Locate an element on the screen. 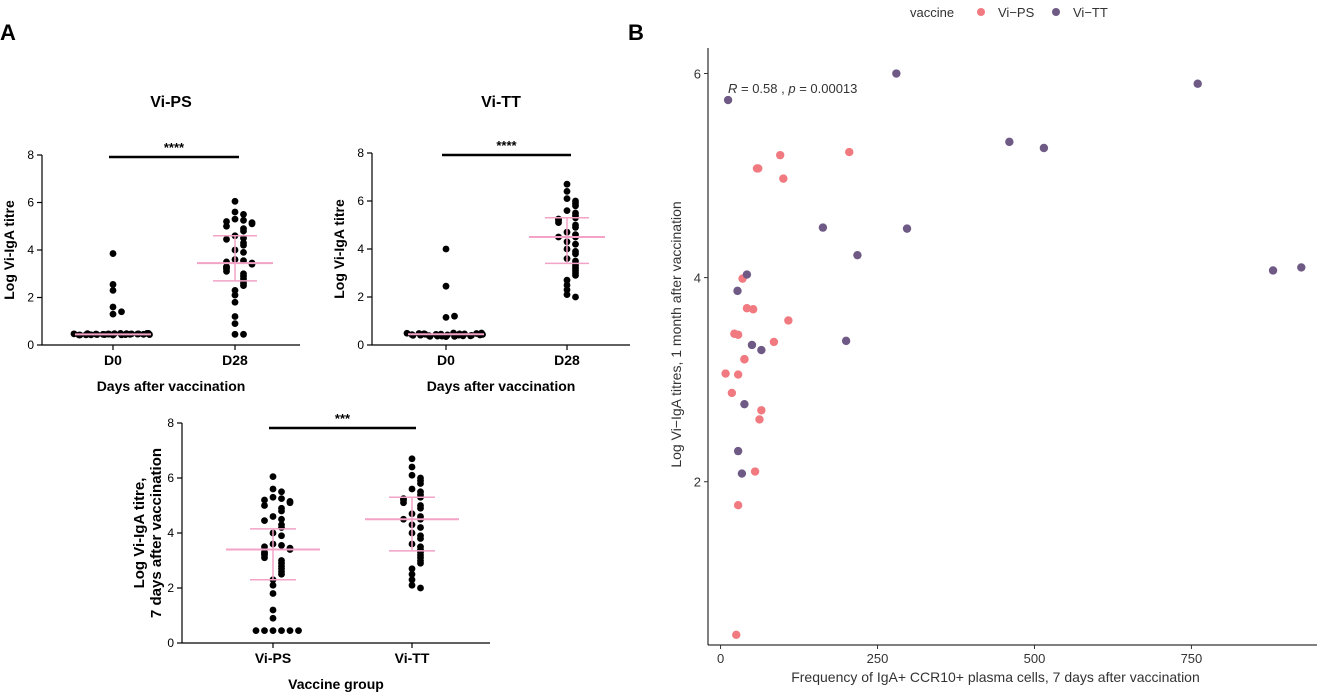 The image size is (1321, 700). legend-marker-vi-ps is located at coordinates (981, 12).